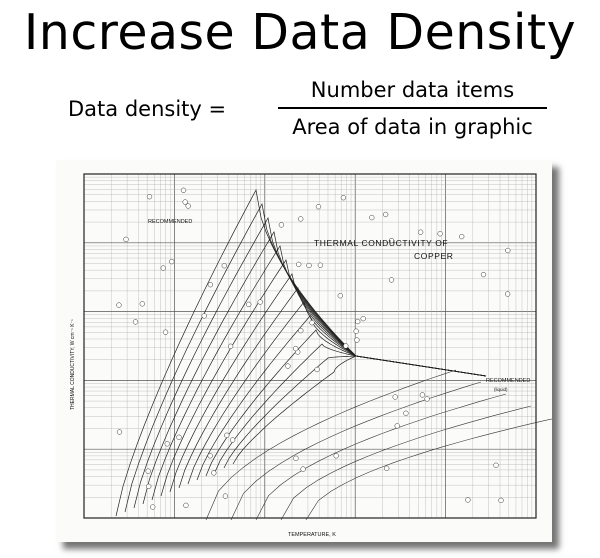  Describe the element at coordinates (434, 256) in the screenshot. I see `chart-title-line2: COPPER` at that location.